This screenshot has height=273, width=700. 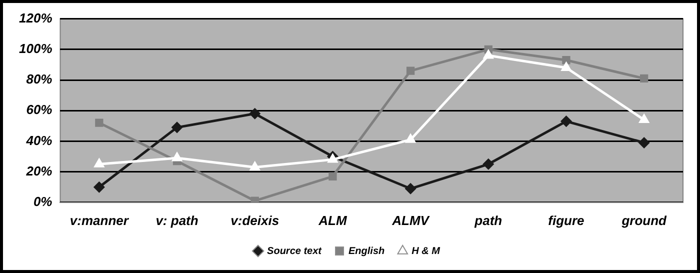 I want to click on x-tick-label: ALM, so click(x=333, y=220).